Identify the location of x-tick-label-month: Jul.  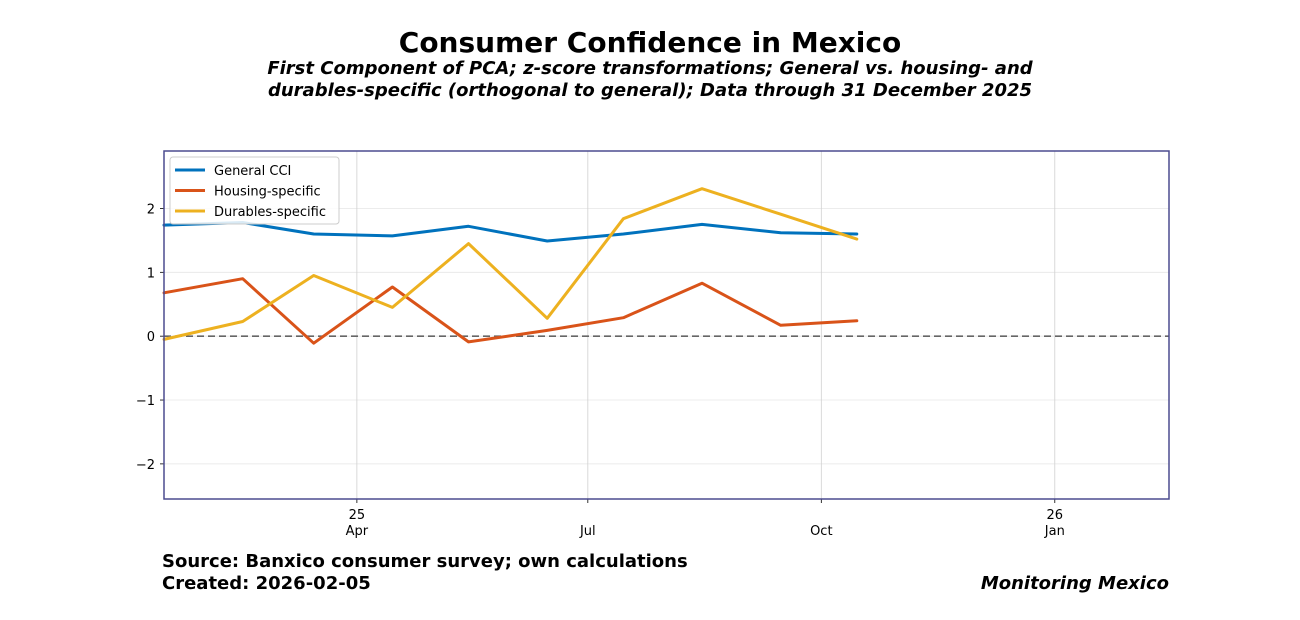
(587, 531).